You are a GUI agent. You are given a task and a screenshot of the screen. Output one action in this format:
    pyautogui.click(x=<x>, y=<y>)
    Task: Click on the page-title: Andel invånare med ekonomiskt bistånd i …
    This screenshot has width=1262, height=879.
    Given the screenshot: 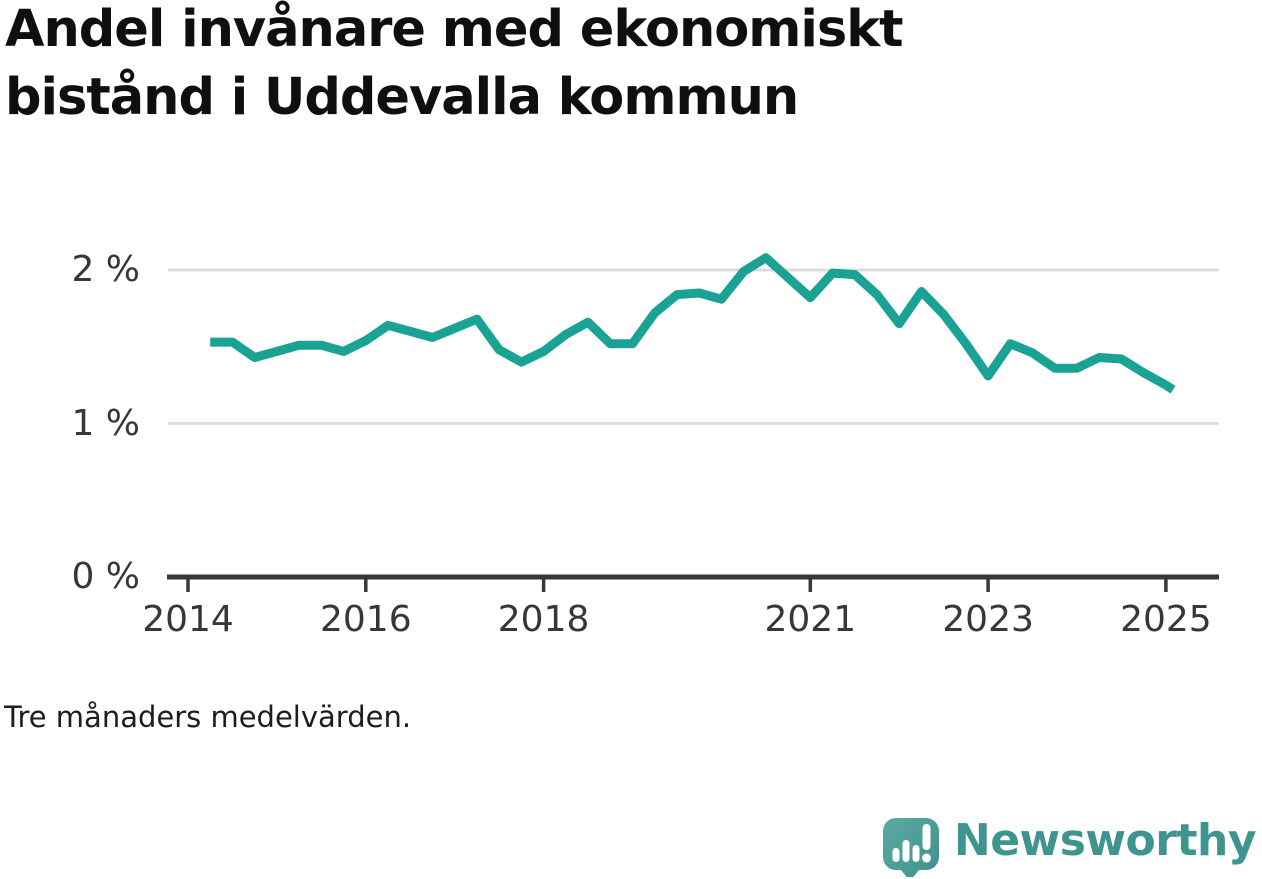 What is the action you would take?
    pyautogui.click(x=454, y=63)
    